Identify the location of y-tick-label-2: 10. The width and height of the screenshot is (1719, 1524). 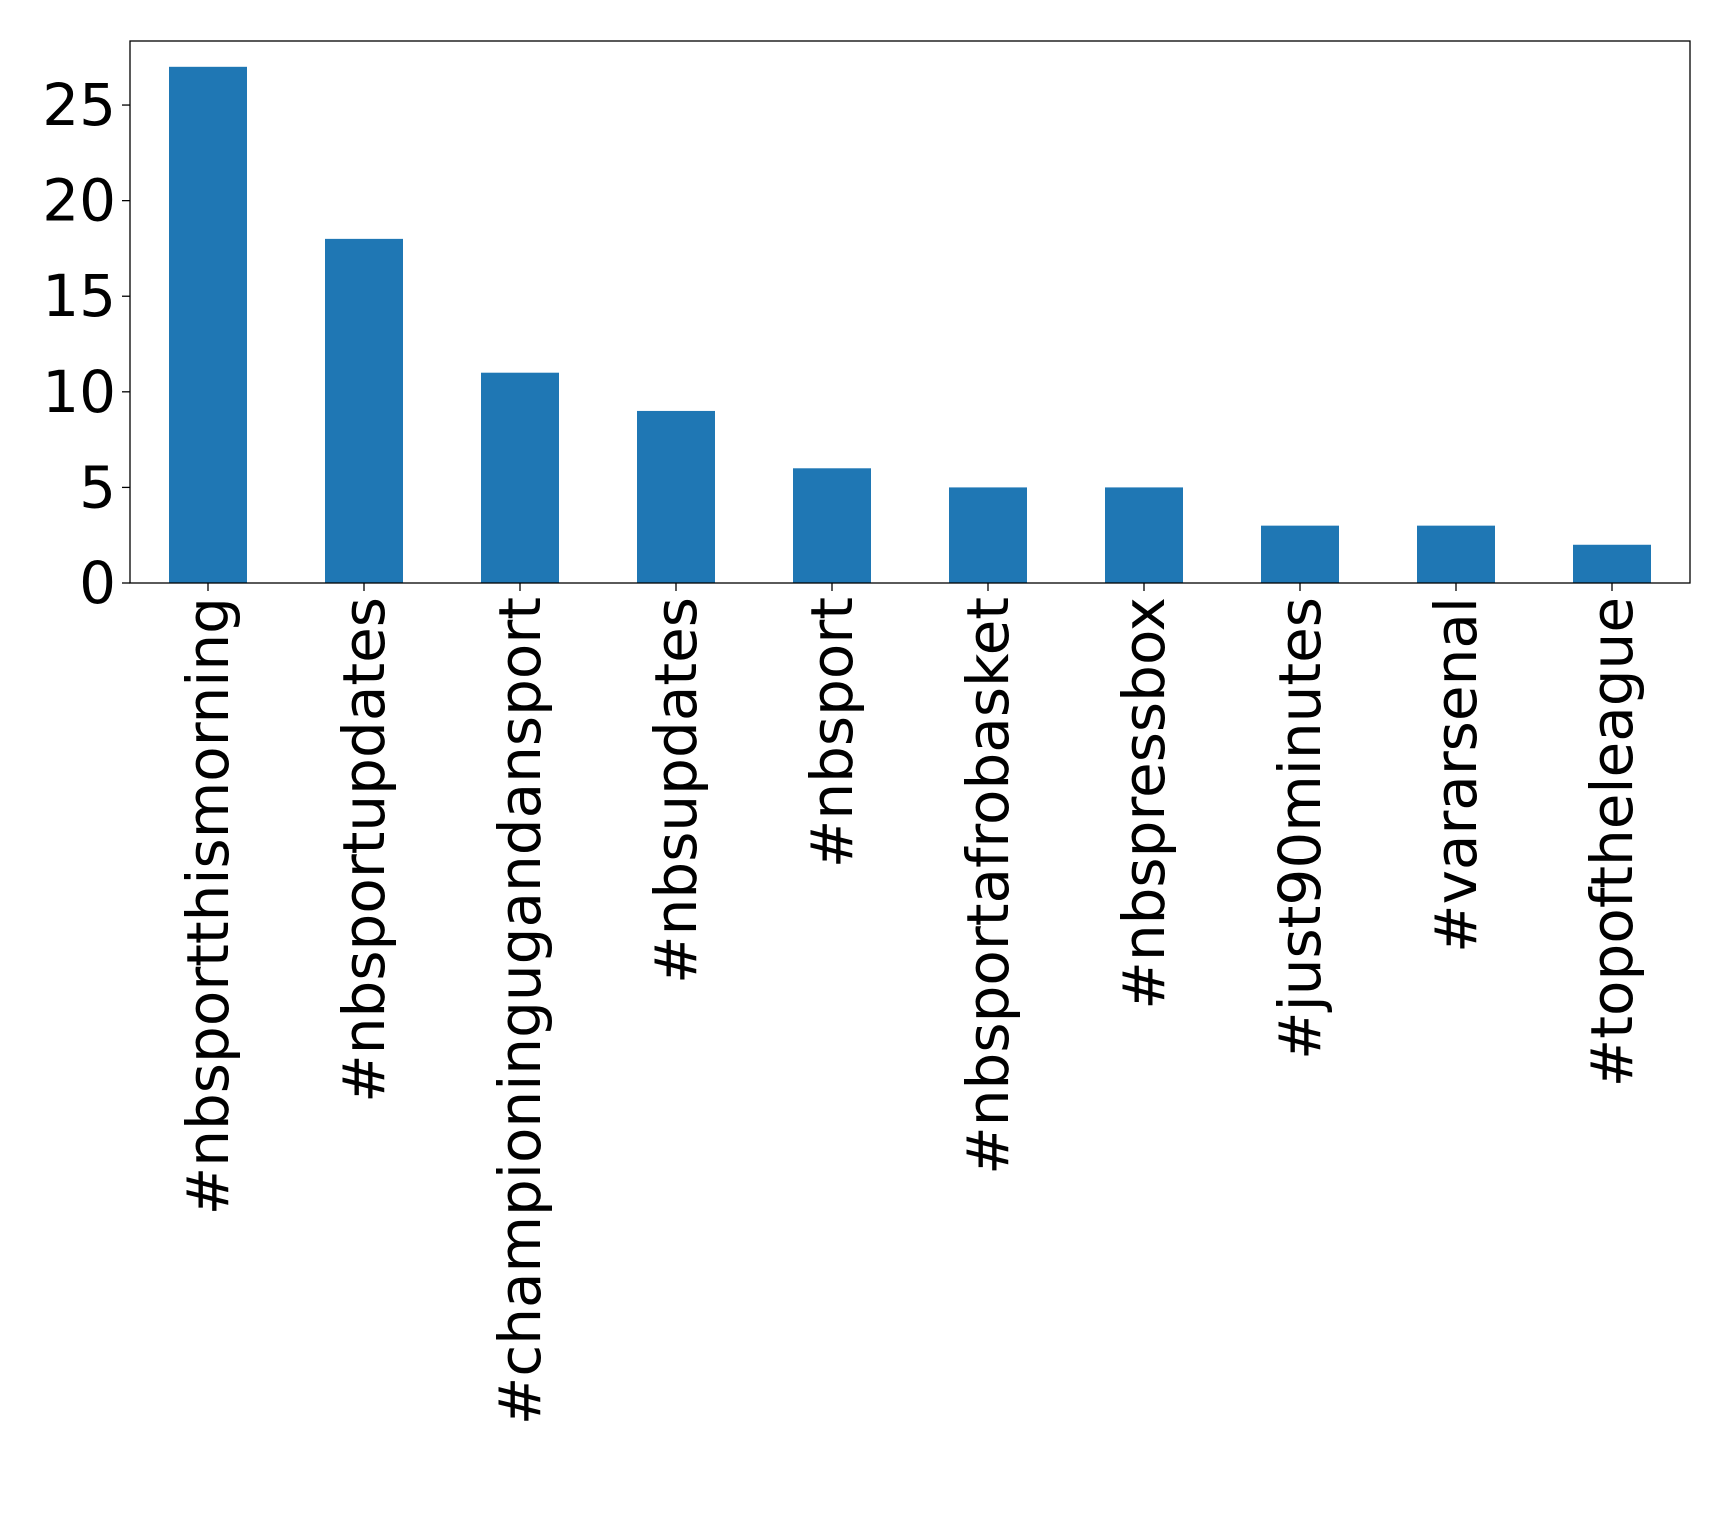
(79, 392).